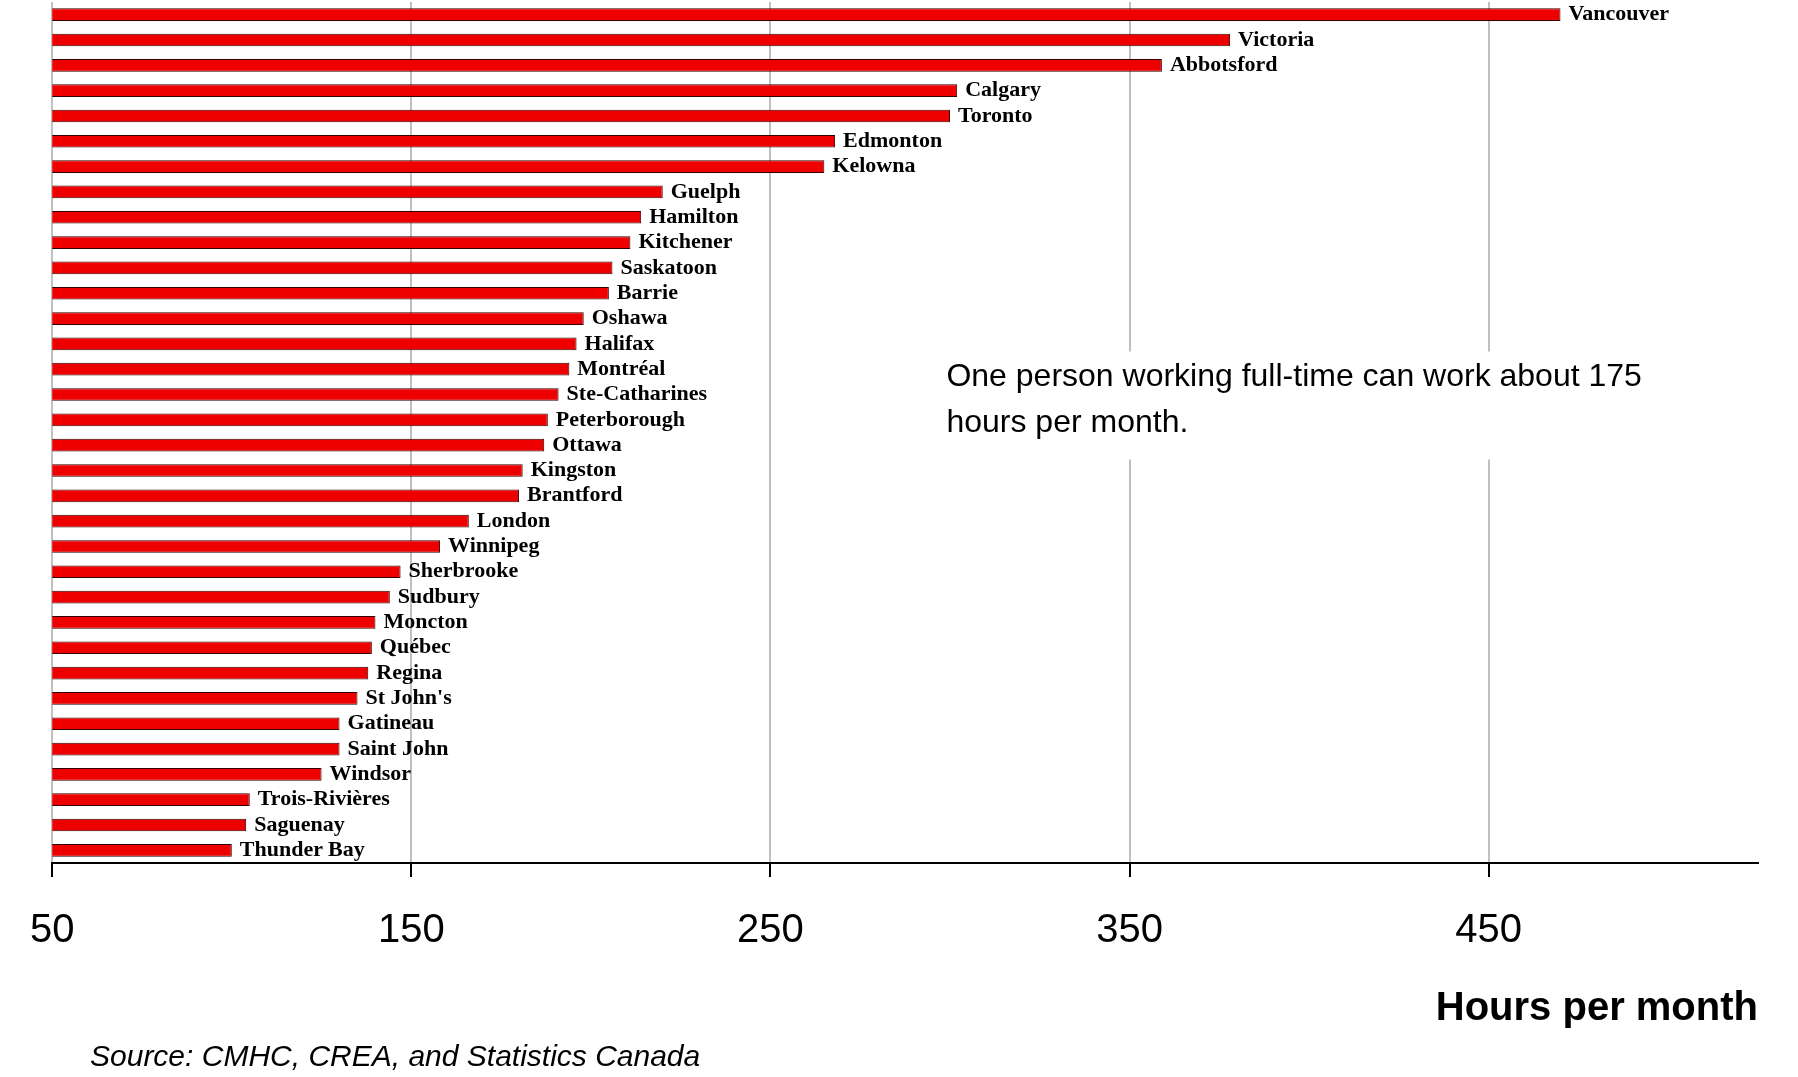  I want to click on y-tick-label: Oshawa, so click(629, 317).